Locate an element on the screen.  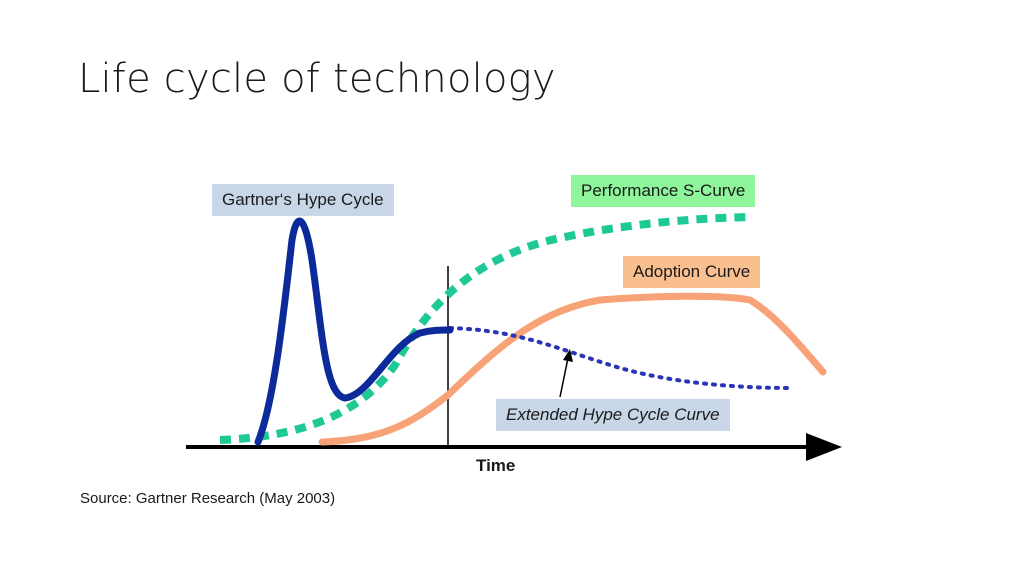
extended-hype-pointer-arrowhead is located at coordinates (568, 355).